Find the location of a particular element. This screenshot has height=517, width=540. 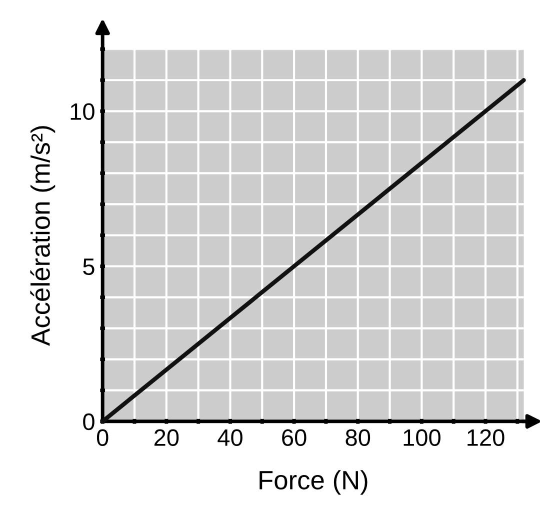

y-axis-title: Accélération (m/s²) is located at coordinates (43, 236).